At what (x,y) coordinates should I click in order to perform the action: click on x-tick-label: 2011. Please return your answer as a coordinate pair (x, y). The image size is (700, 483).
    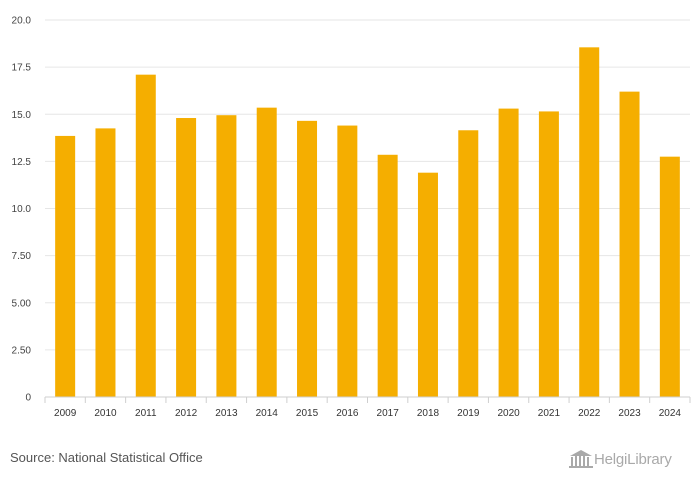
    Looking at the image, I should click on (146, 413).